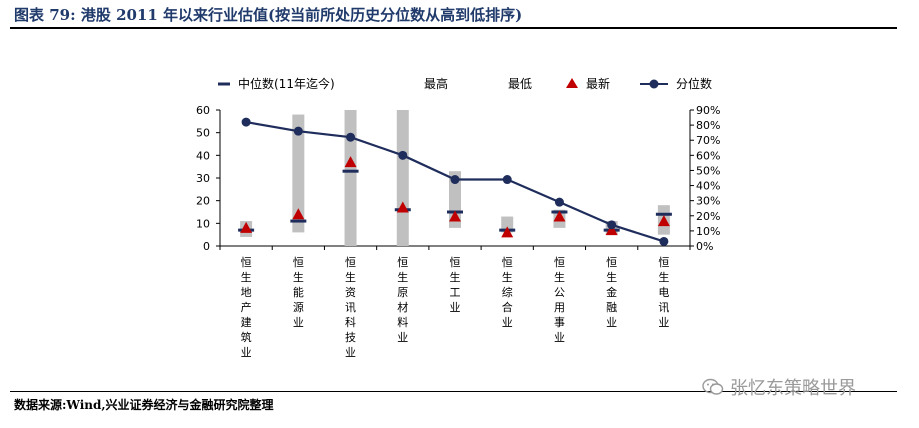  I want to click on category-label-char: 地, so click(246, 292).